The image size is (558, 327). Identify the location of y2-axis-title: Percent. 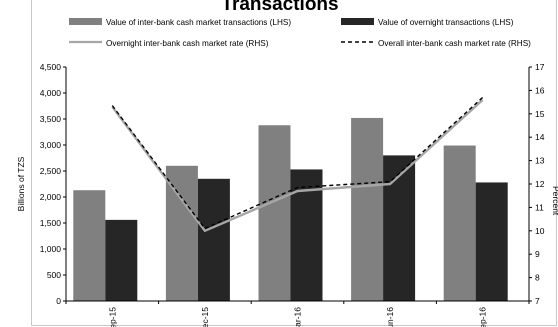
(554, 201).